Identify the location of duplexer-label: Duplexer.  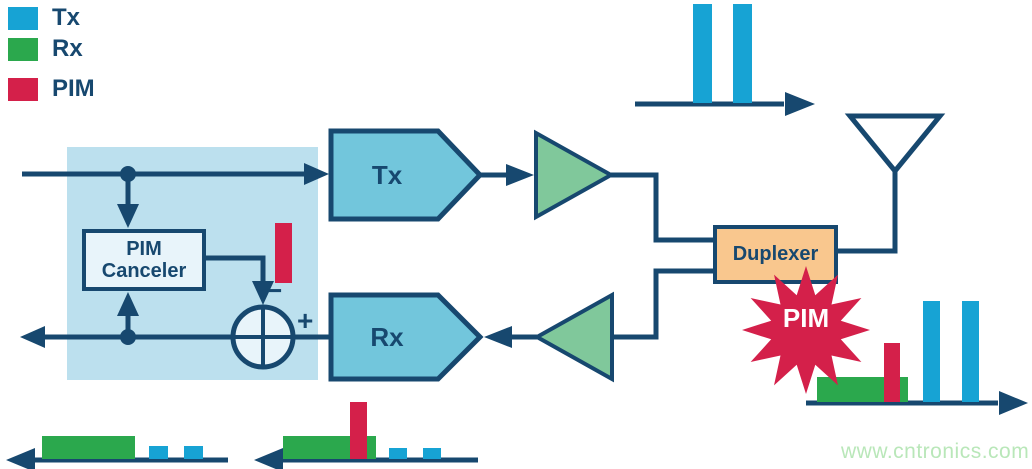
(775, 254).